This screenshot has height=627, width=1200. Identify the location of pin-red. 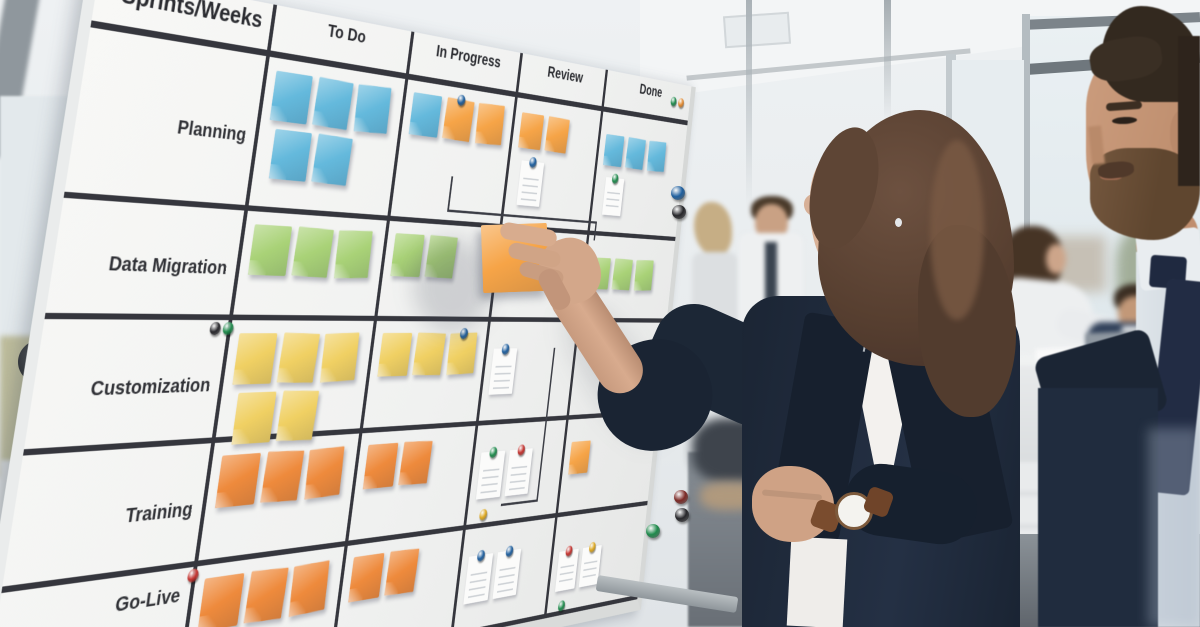
(569, 551).